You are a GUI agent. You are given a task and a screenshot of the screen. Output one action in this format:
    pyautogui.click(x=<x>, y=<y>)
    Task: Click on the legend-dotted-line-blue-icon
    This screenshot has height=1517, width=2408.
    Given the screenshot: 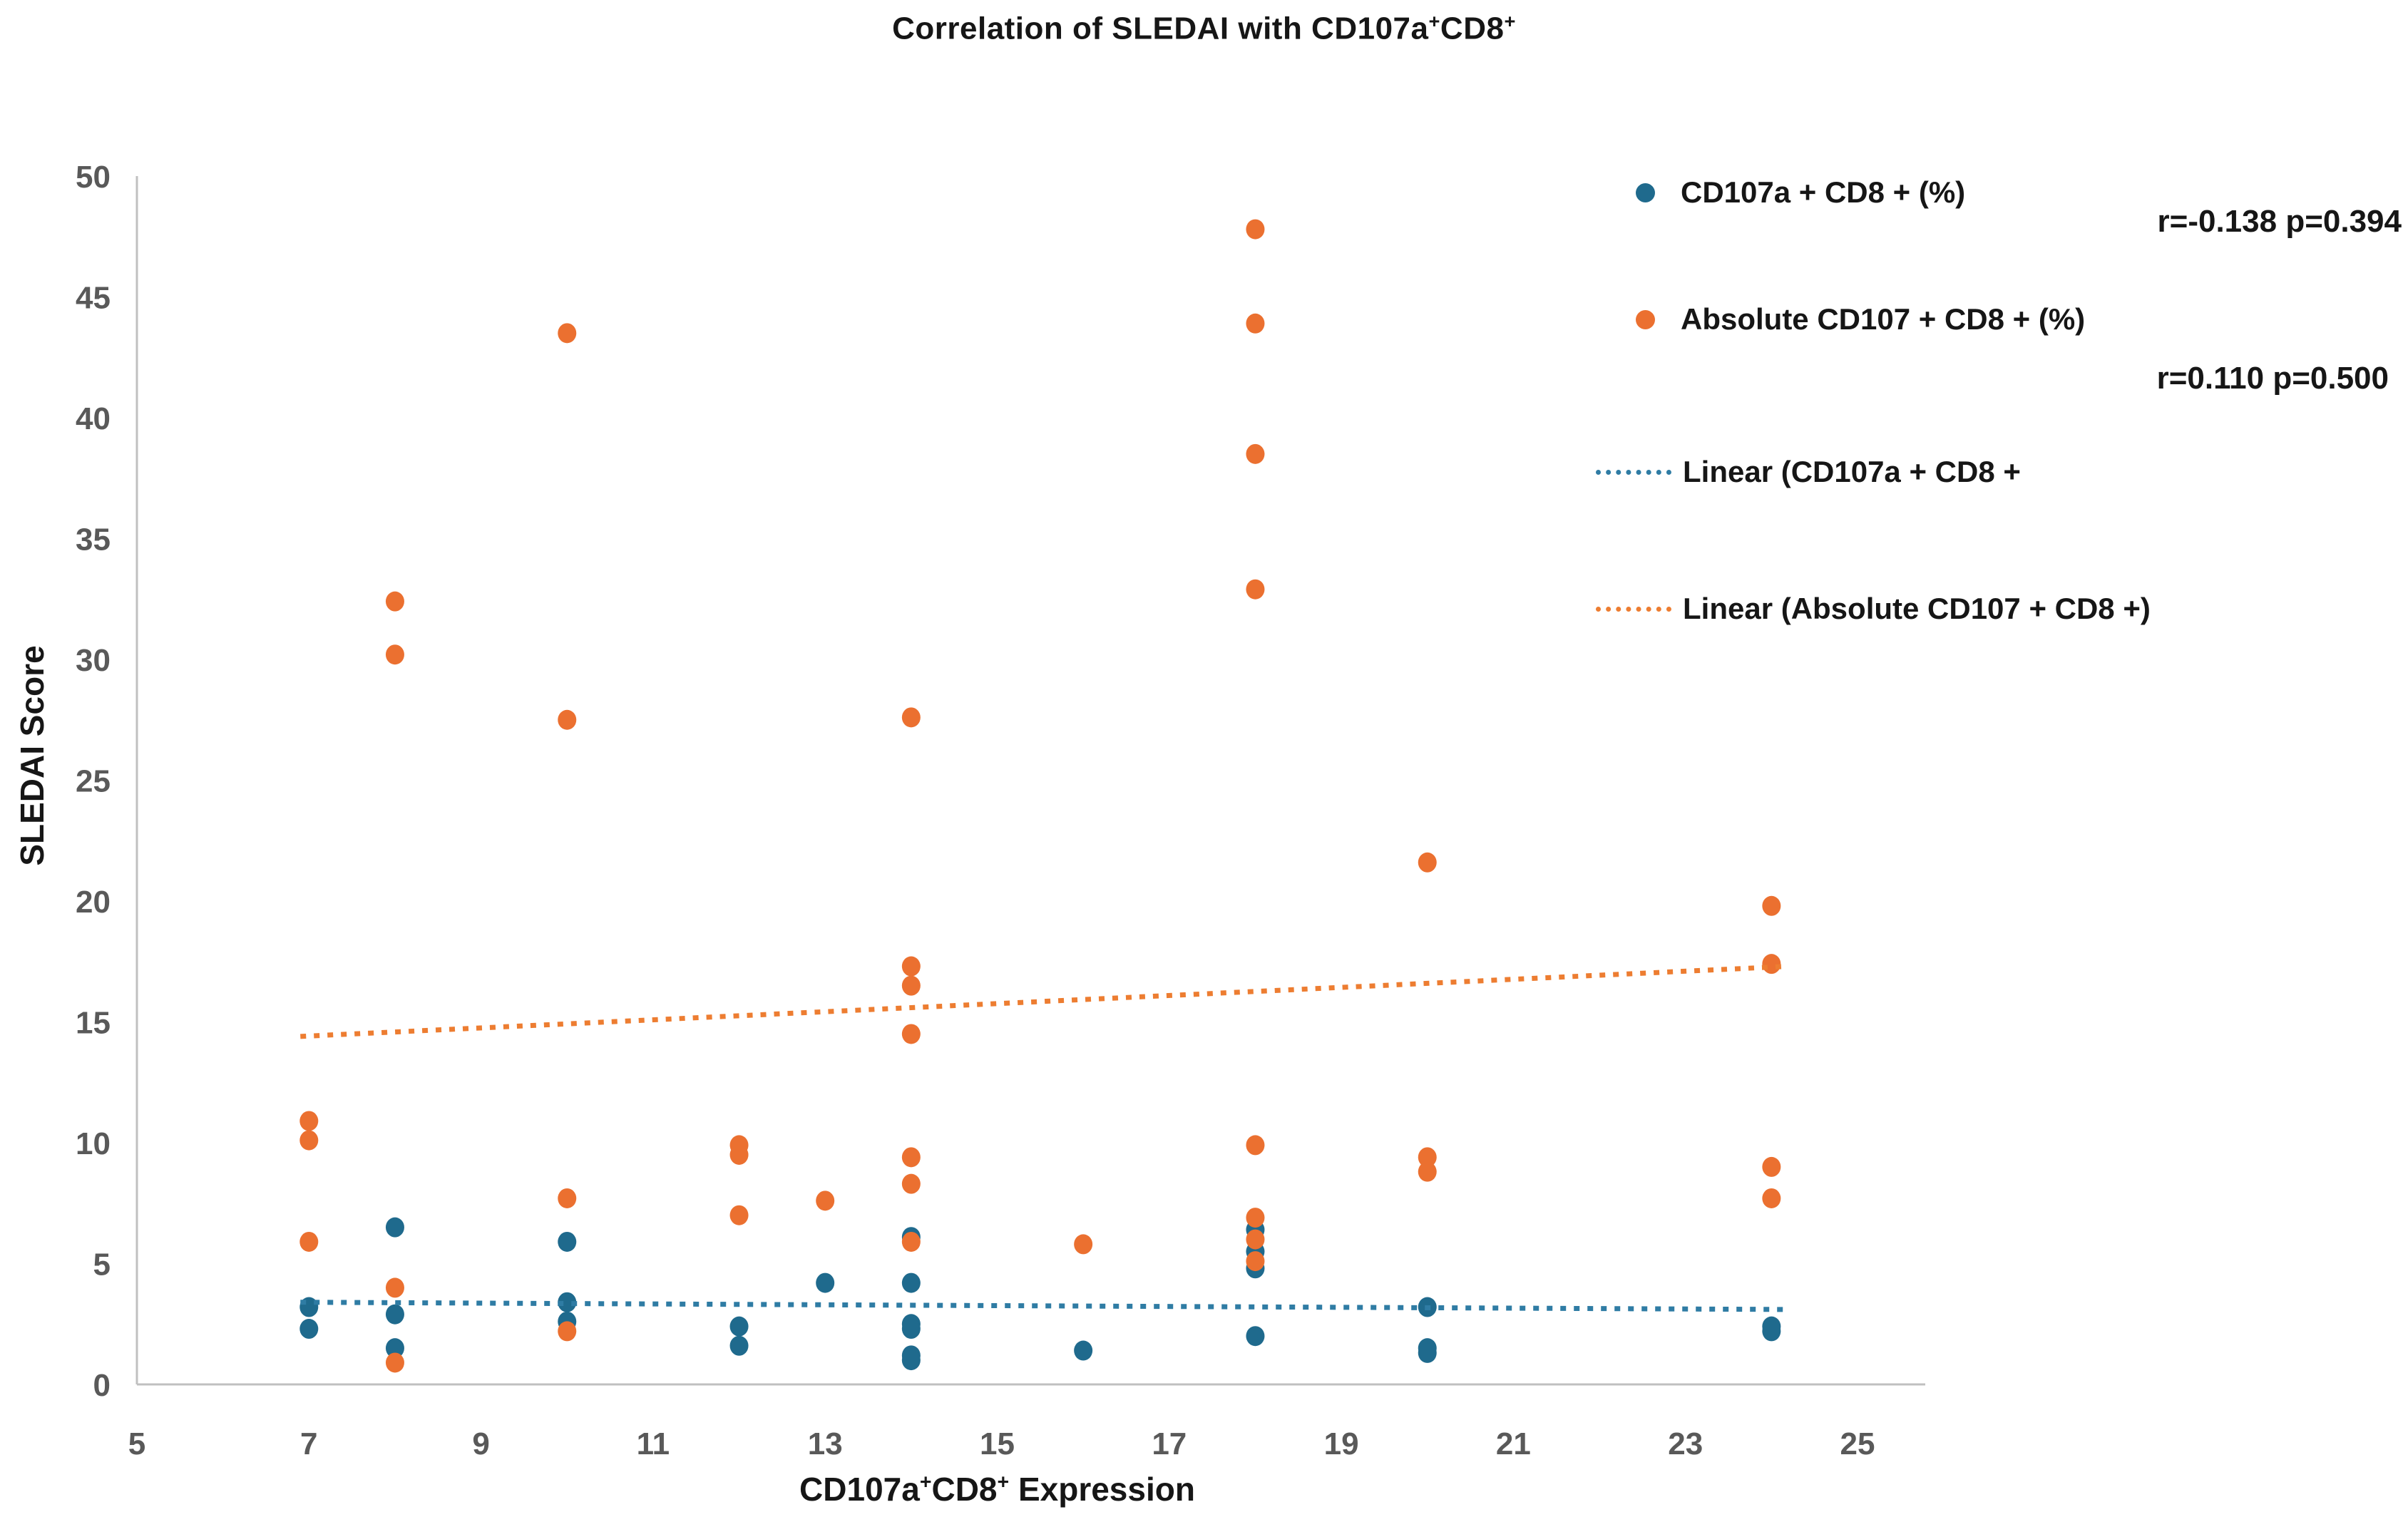 What is the action you would take?
    pyautogui.click(x=1633, y=472)
    